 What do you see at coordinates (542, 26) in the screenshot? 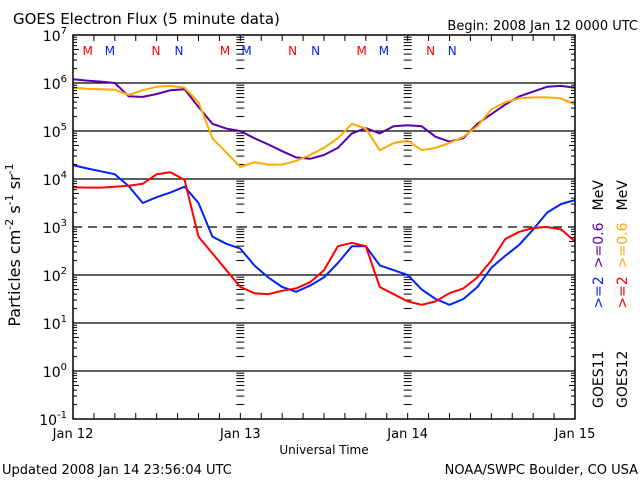
I see `begin-label: Begin: 2008 Jan 12 0000 UTC` at bounding box center [542, 26].